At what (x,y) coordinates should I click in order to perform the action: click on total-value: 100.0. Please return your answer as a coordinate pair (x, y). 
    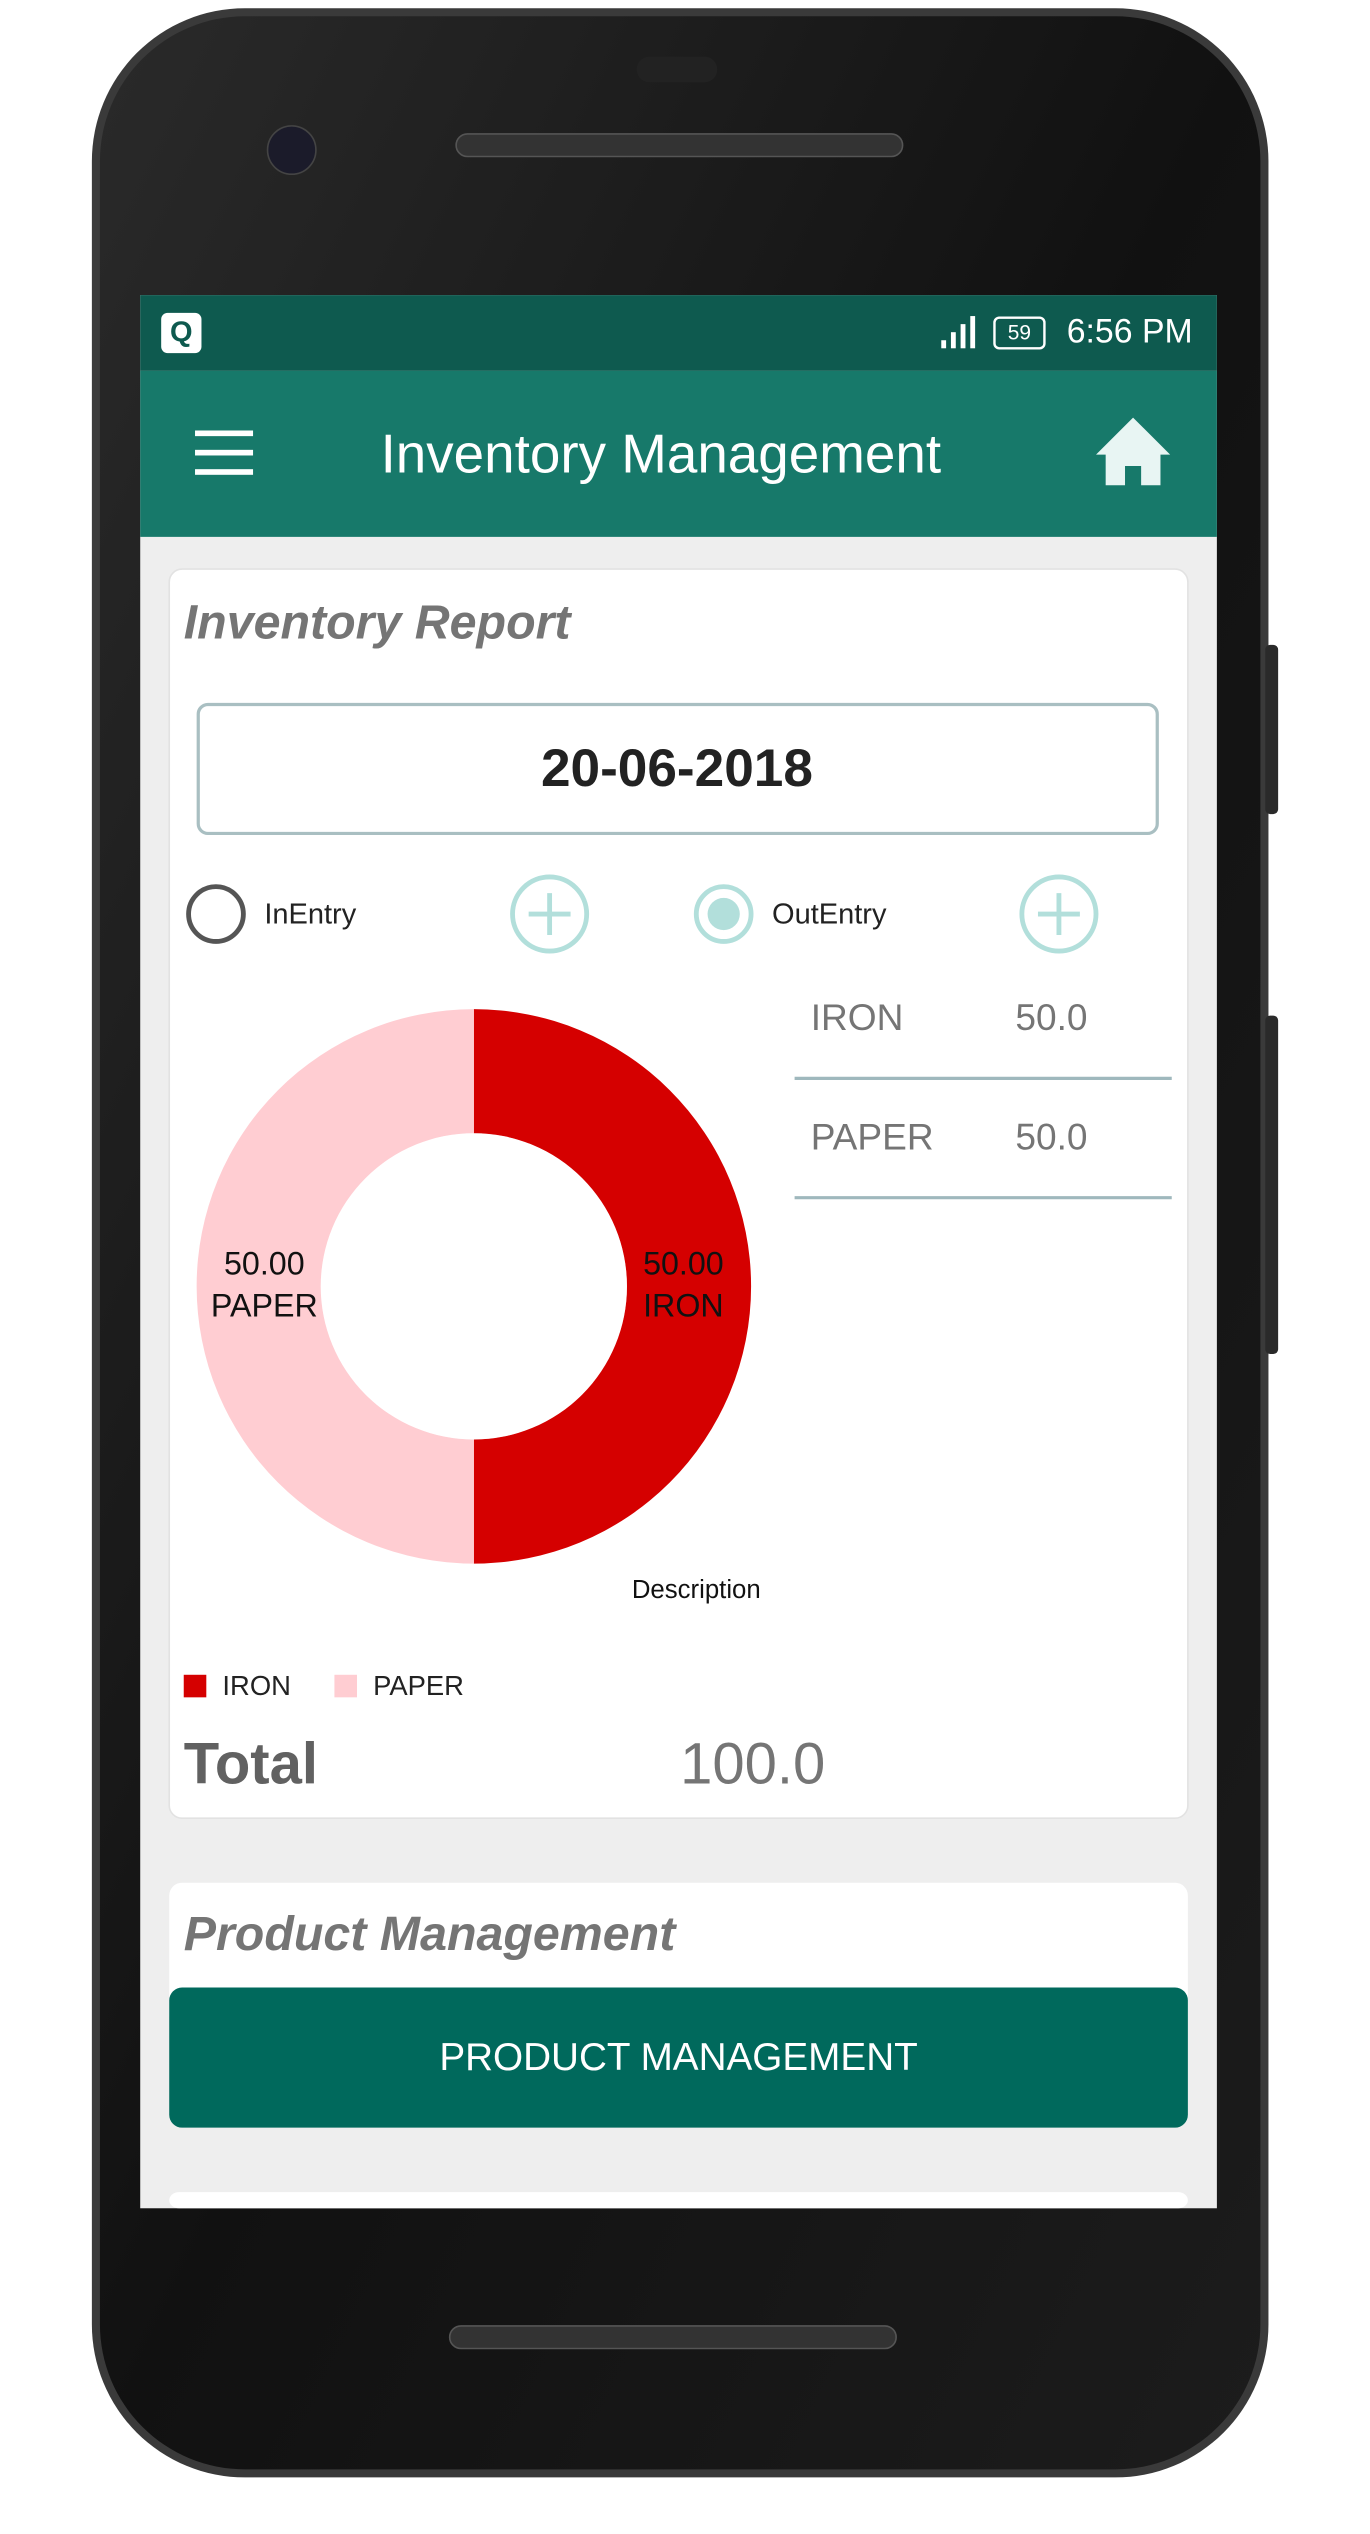
    Looking at the image, I should click on (752, 1764).